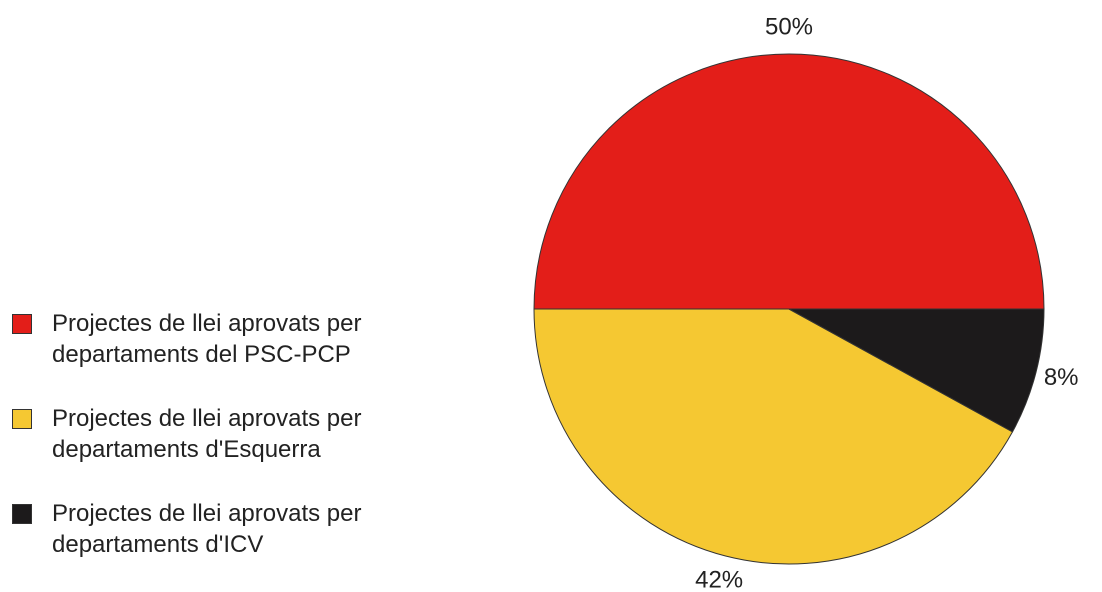 This screenshot has width=1102, height=592. Describe the element at coordinates (916, 370) in the screenshot. I see `pie-slice` at that location.